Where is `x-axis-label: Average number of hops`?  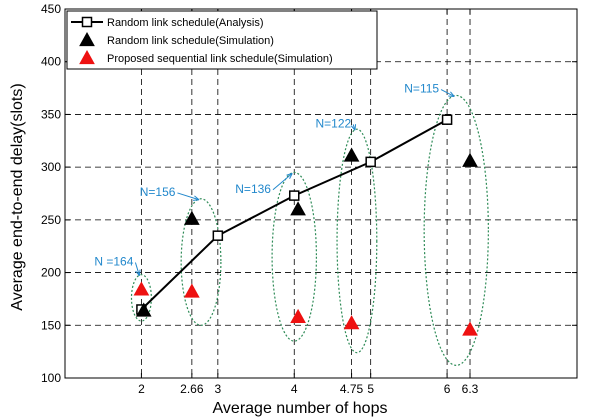
x-axis-label: Average number of hops is located at coordinates (300, 408).